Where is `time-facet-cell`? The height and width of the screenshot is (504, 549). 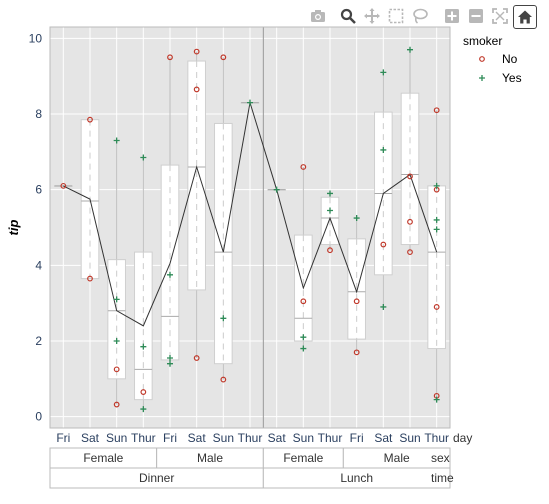 time-facet-cell is located at coordinates (356, 478).